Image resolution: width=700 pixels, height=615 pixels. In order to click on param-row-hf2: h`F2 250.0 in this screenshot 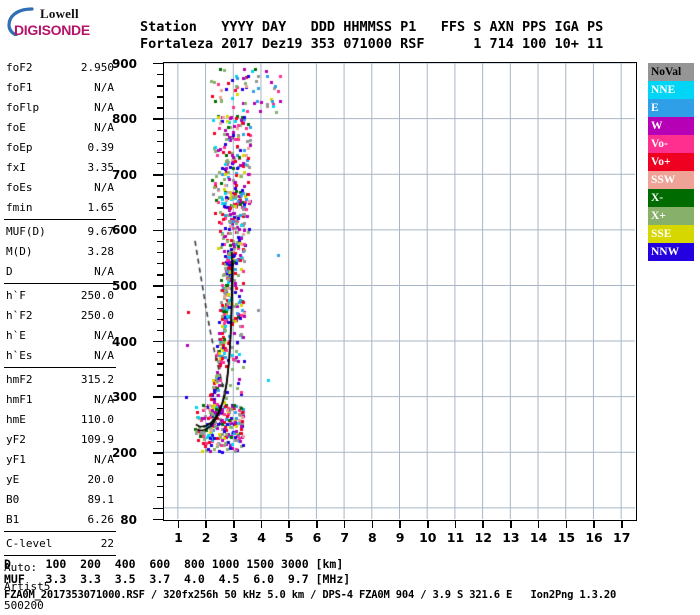, I will do `click(60, 316)`.